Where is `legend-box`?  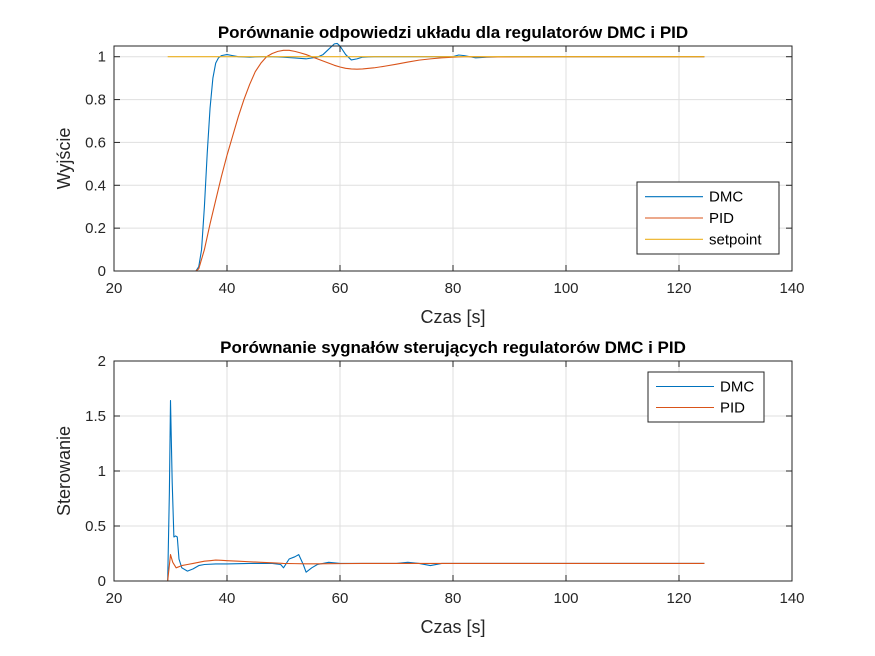 legend-box is located at coordinates (706, 397).